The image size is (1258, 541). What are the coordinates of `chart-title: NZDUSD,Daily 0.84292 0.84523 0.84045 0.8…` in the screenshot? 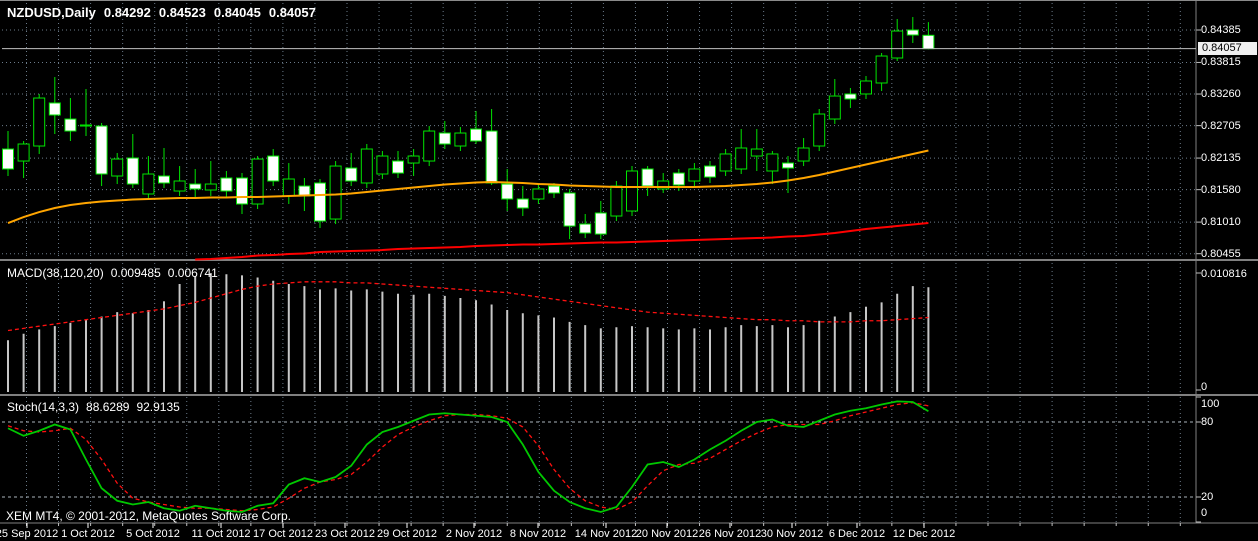 It's located at (161, 12).